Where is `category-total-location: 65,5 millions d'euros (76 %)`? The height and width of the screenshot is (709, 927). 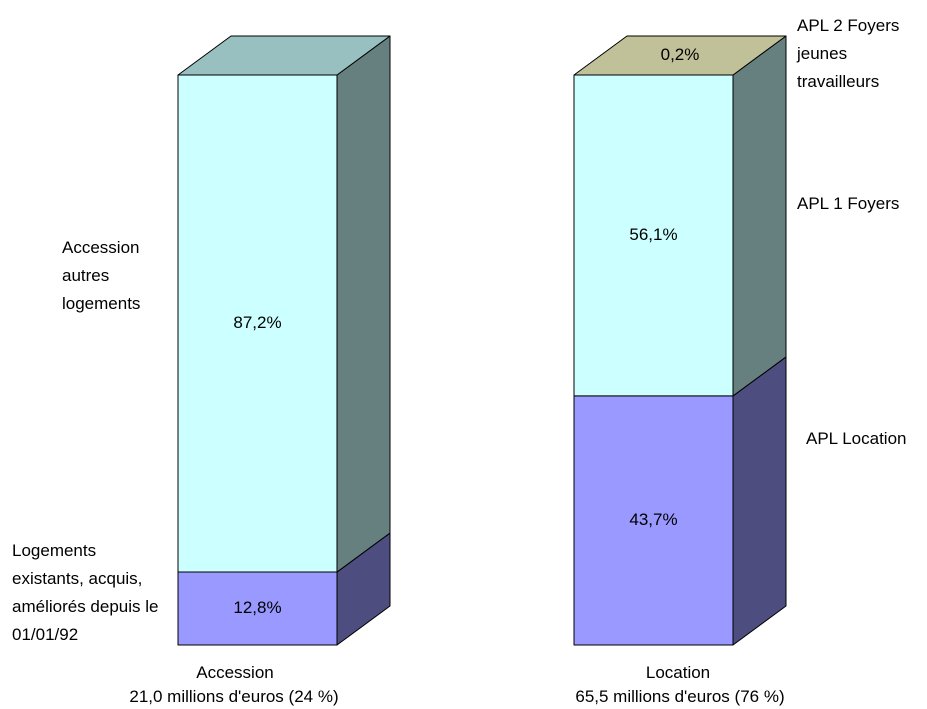
category-total-location: 65,5 millions d'euros (76 %) is located at coordinates (679, 696).